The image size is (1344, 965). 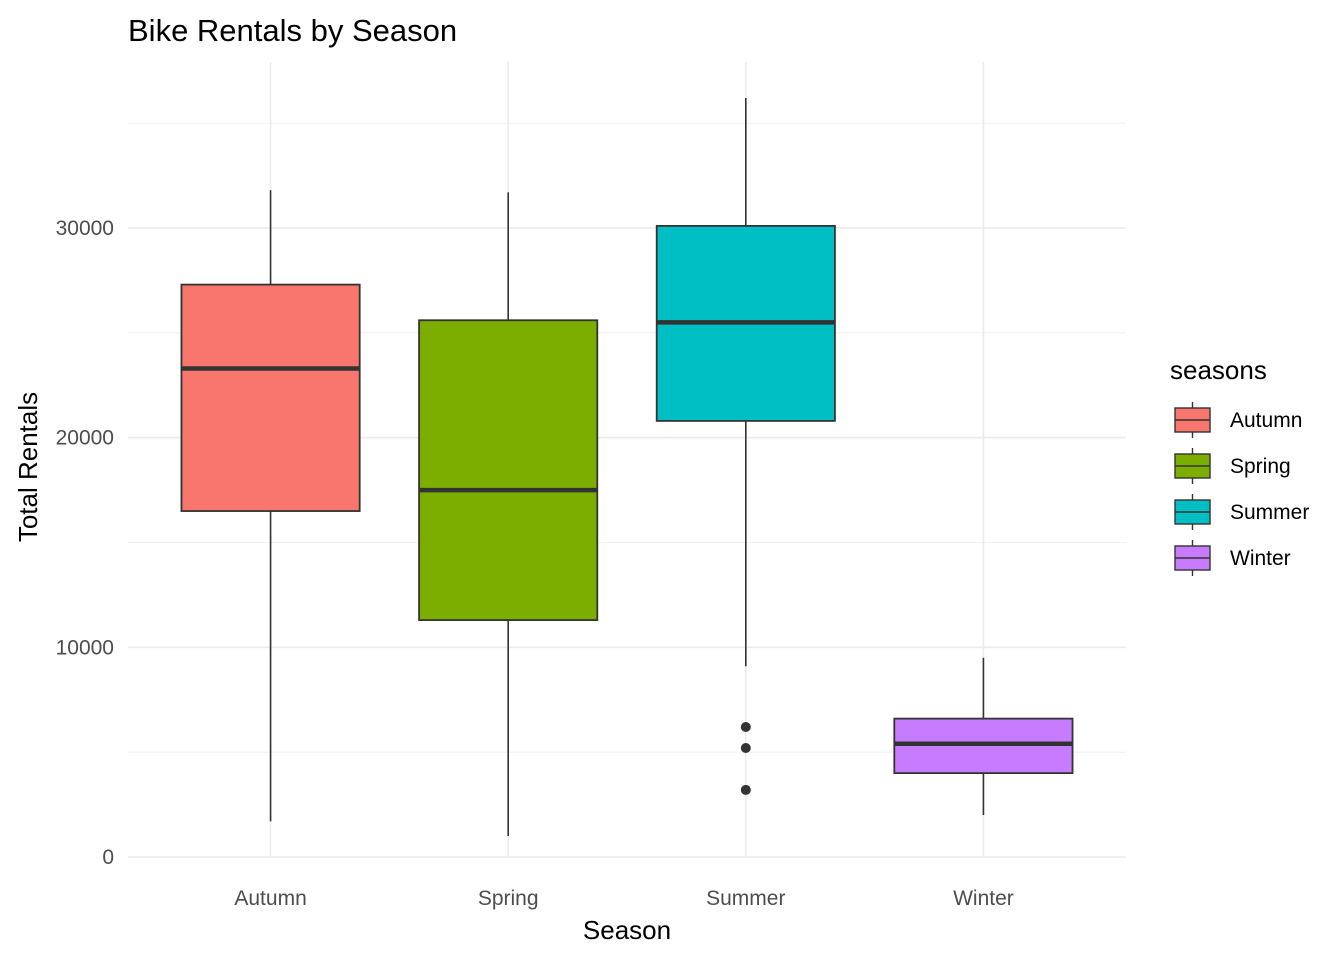 I want to click on legend-item-summer: Summer, so click(x=1241, y=512).